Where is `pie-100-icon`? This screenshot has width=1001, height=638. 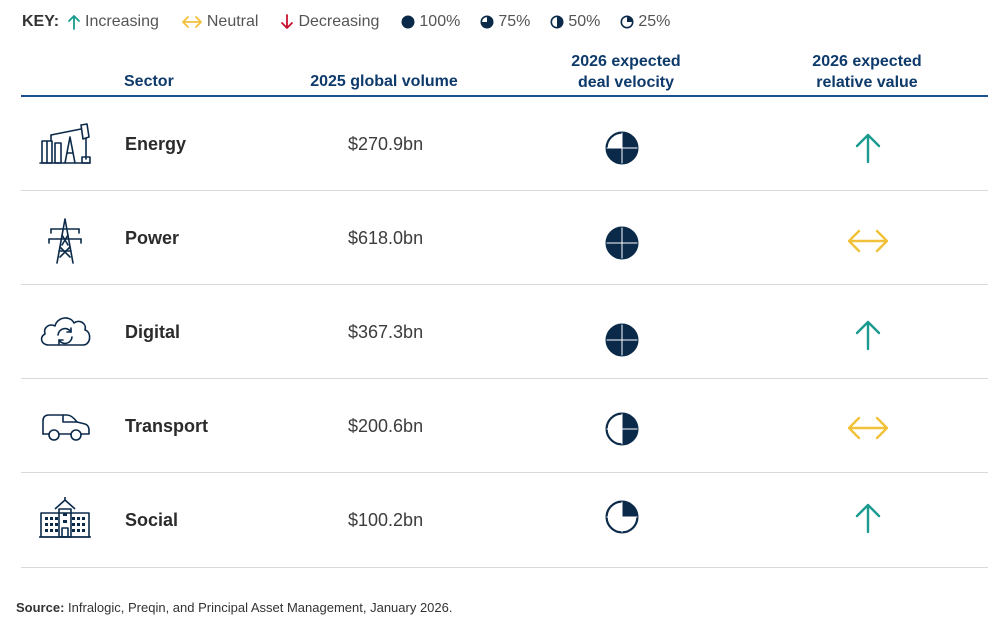
pie-100-icon is located at coordinates (408, 22).